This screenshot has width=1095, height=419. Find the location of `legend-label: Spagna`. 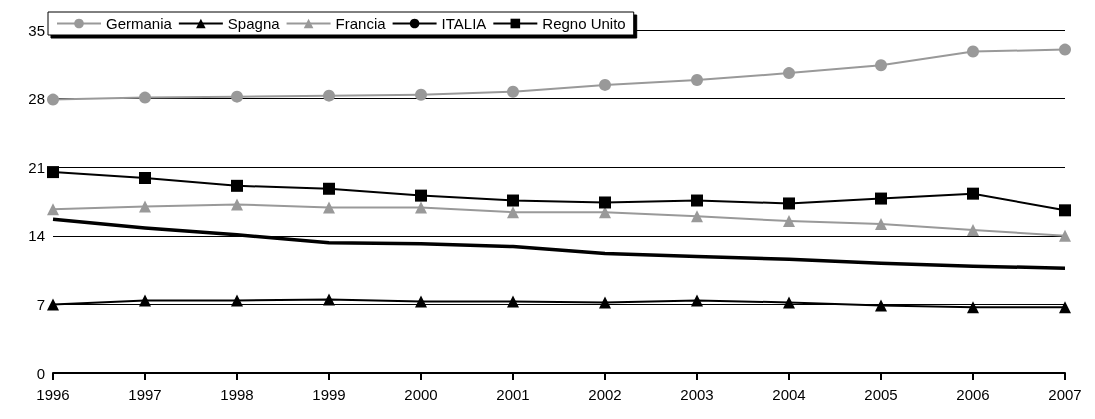

legend-label: Spagna is located at coordinates (254, 23).